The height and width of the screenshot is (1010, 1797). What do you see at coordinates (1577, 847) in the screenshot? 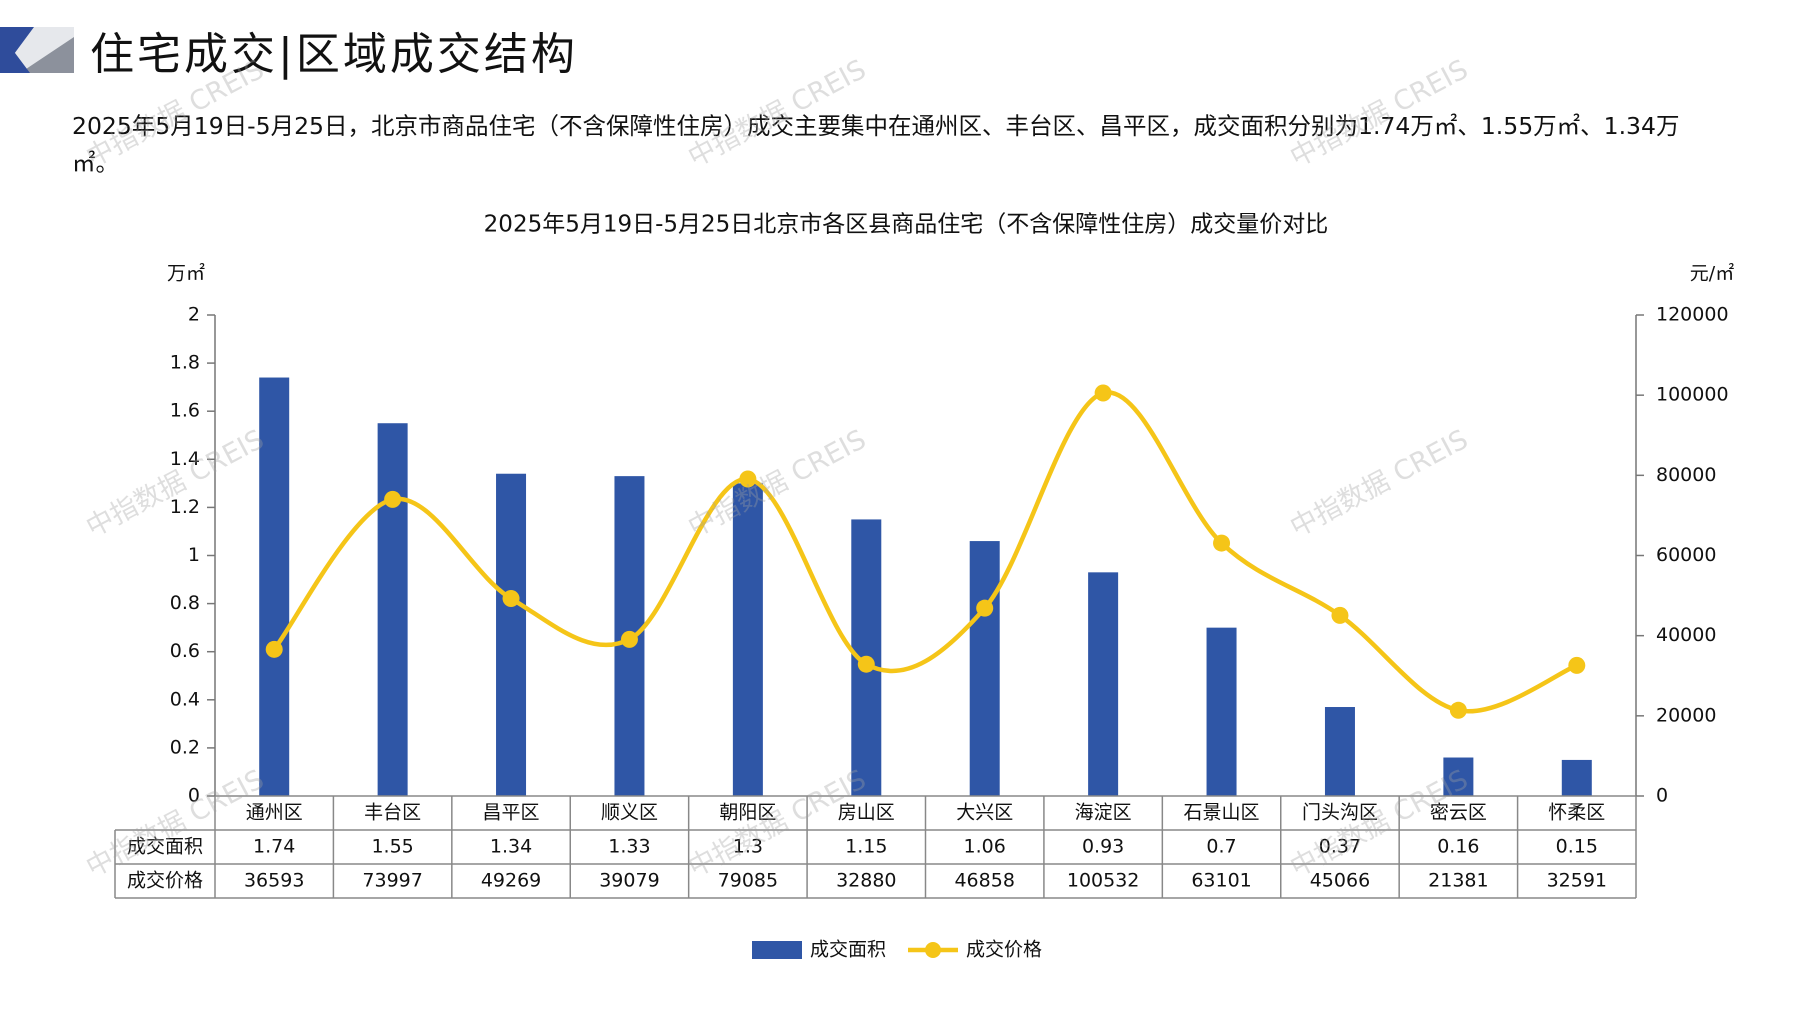
I see `table-data-label: 0.15` at bounding box center [1577, 847].